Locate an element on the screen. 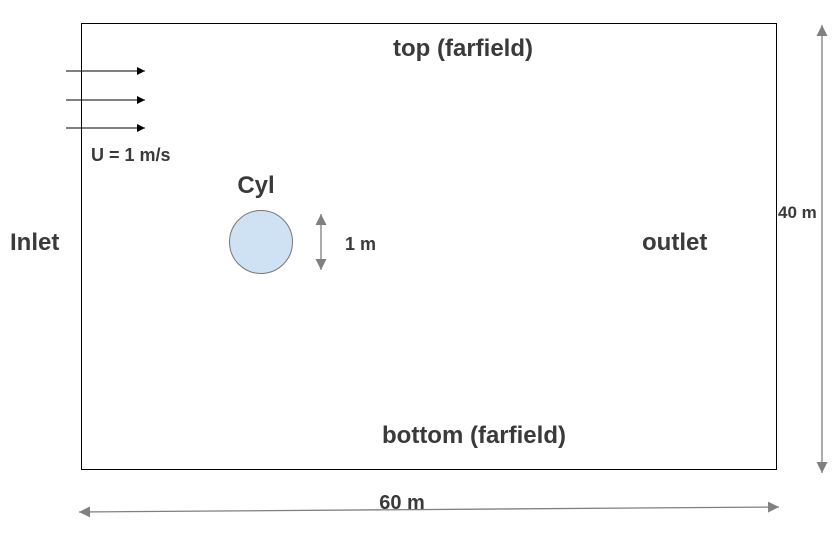 Image resolution: width=832 pixels, height=537 pixels. cylinder is located at coordinates (261, 242).